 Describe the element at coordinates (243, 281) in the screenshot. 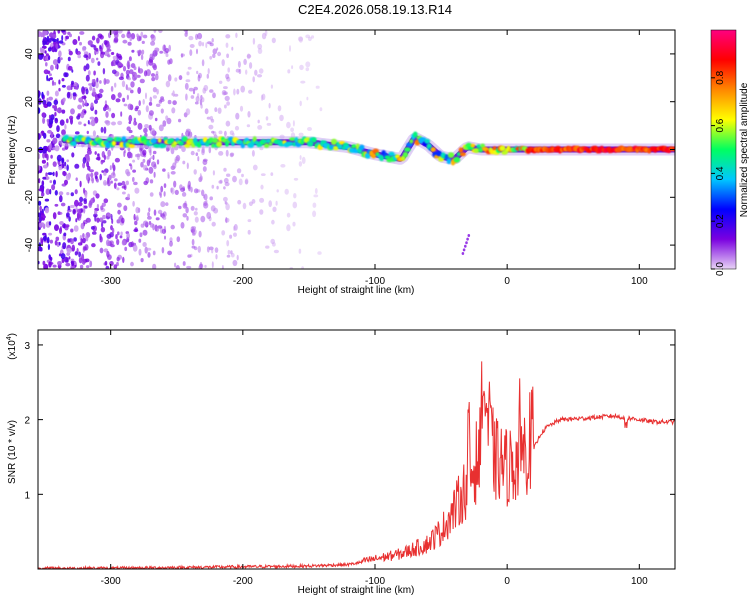

I see `spectrogram-x-tick-label: -200` at that location.